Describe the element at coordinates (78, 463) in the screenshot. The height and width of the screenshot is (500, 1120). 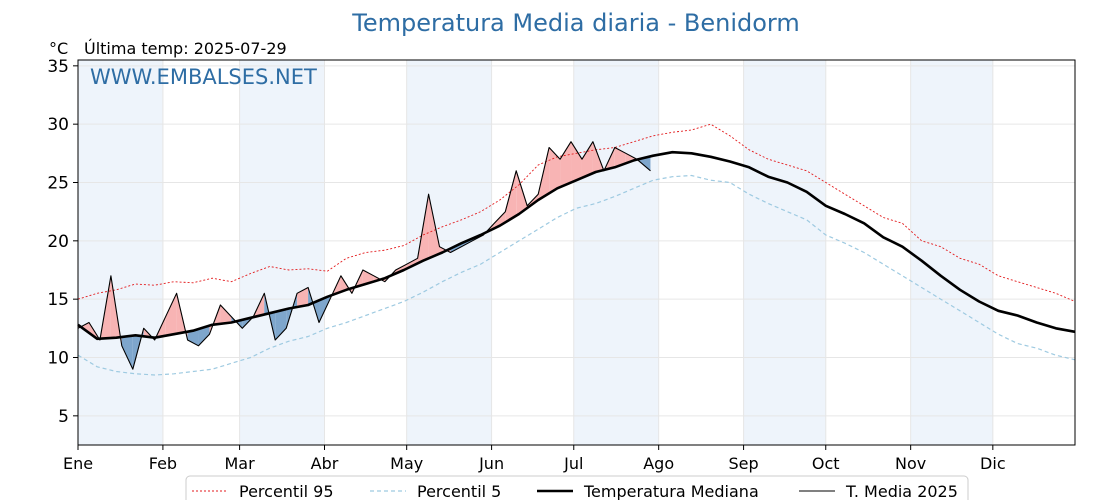
I see `x-tick-label-ene: Ene` at that location.